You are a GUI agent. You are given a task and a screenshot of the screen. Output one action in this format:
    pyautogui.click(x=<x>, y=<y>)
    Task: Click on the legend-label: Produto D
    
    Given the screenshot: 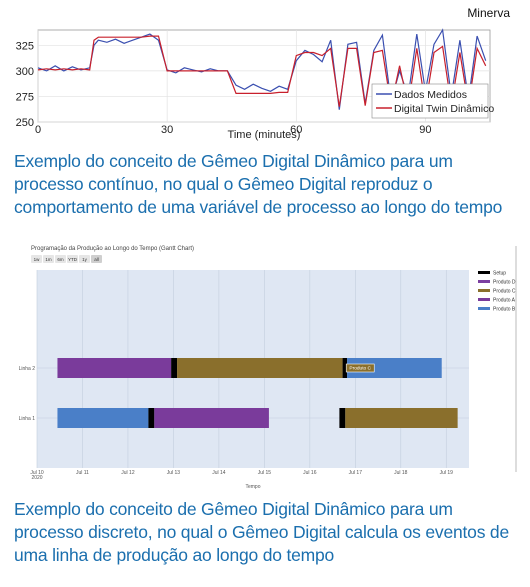 What is the action you would take?
    pyautogui.click(x=504, y=283)
    